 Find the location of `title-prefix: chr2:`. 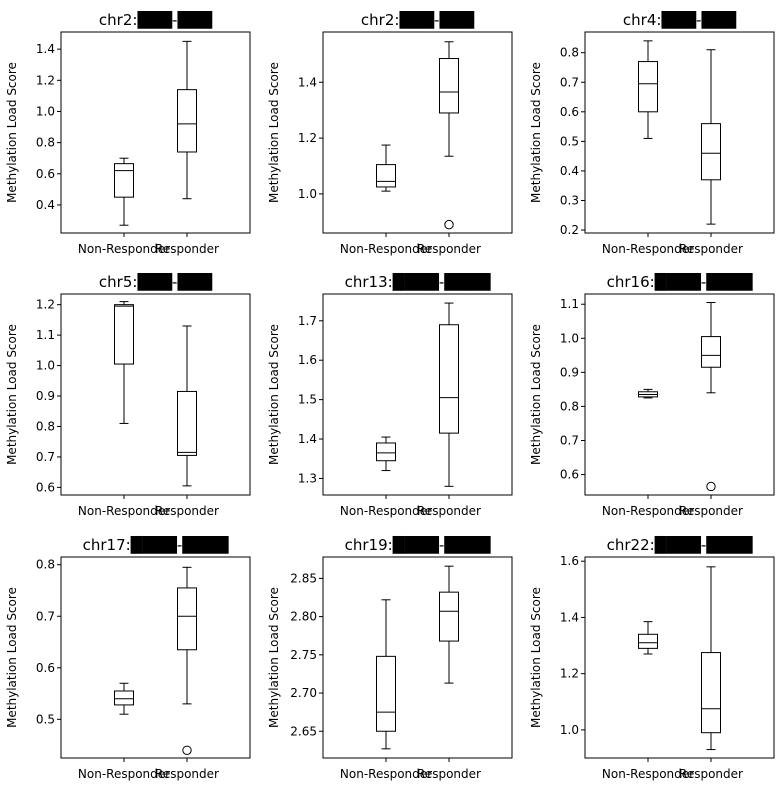

title-prefix: chr2: is located at coordinates (380, 20).